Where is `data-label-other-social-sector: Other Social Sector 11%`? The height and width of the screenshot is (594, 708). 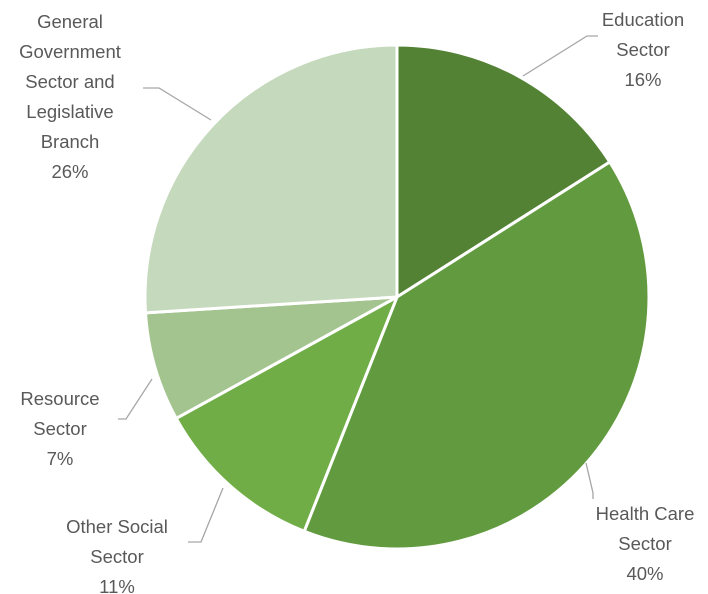 data-label-other-social-sector: Other Social Sector 11% is located at coordinates (117, 555).